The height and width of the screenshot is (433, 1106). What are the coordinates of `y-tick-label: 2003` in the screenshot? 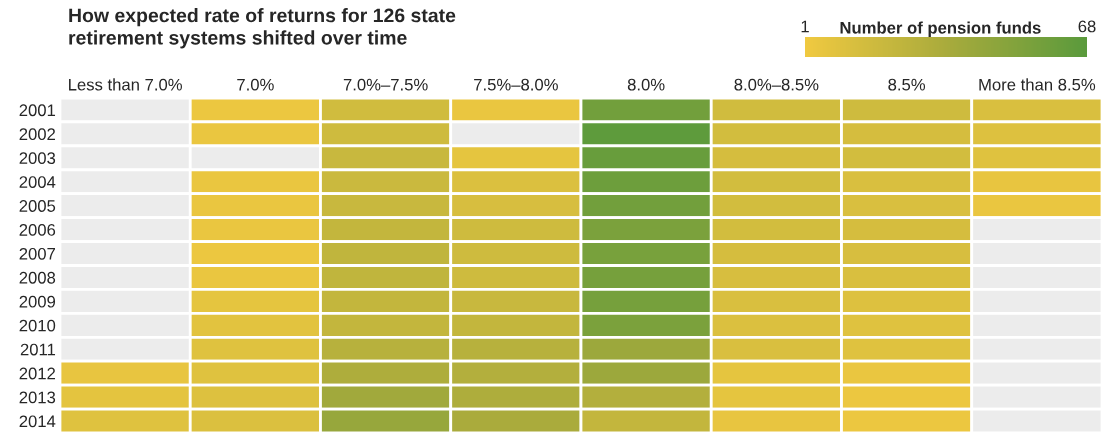 It's located at (37, 158).